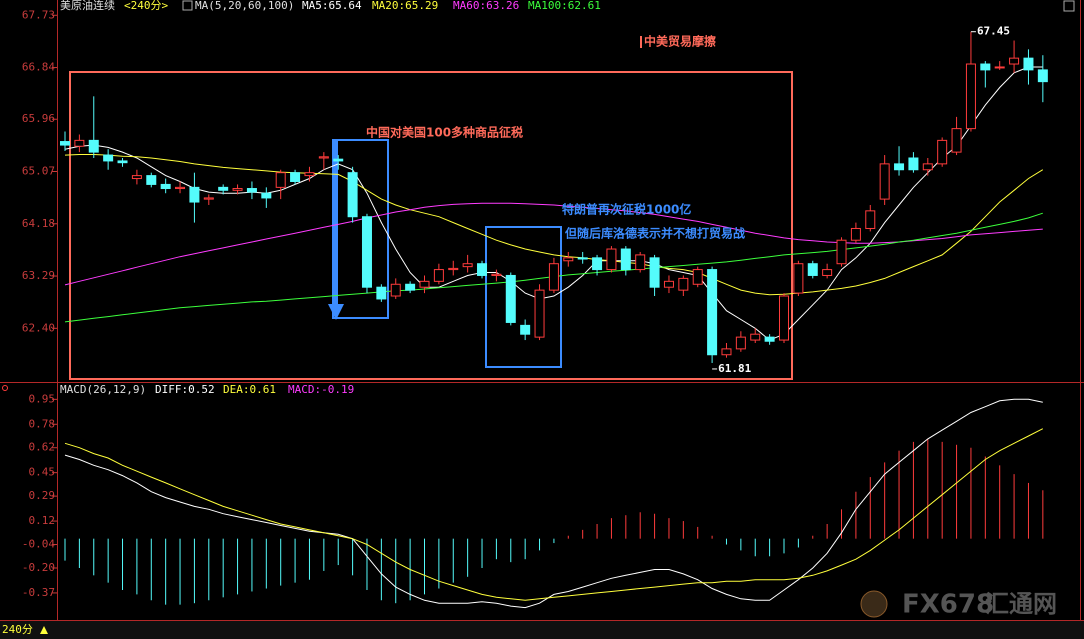  I want to click on legend-entry: MA20:65.29, so click(405, 6).